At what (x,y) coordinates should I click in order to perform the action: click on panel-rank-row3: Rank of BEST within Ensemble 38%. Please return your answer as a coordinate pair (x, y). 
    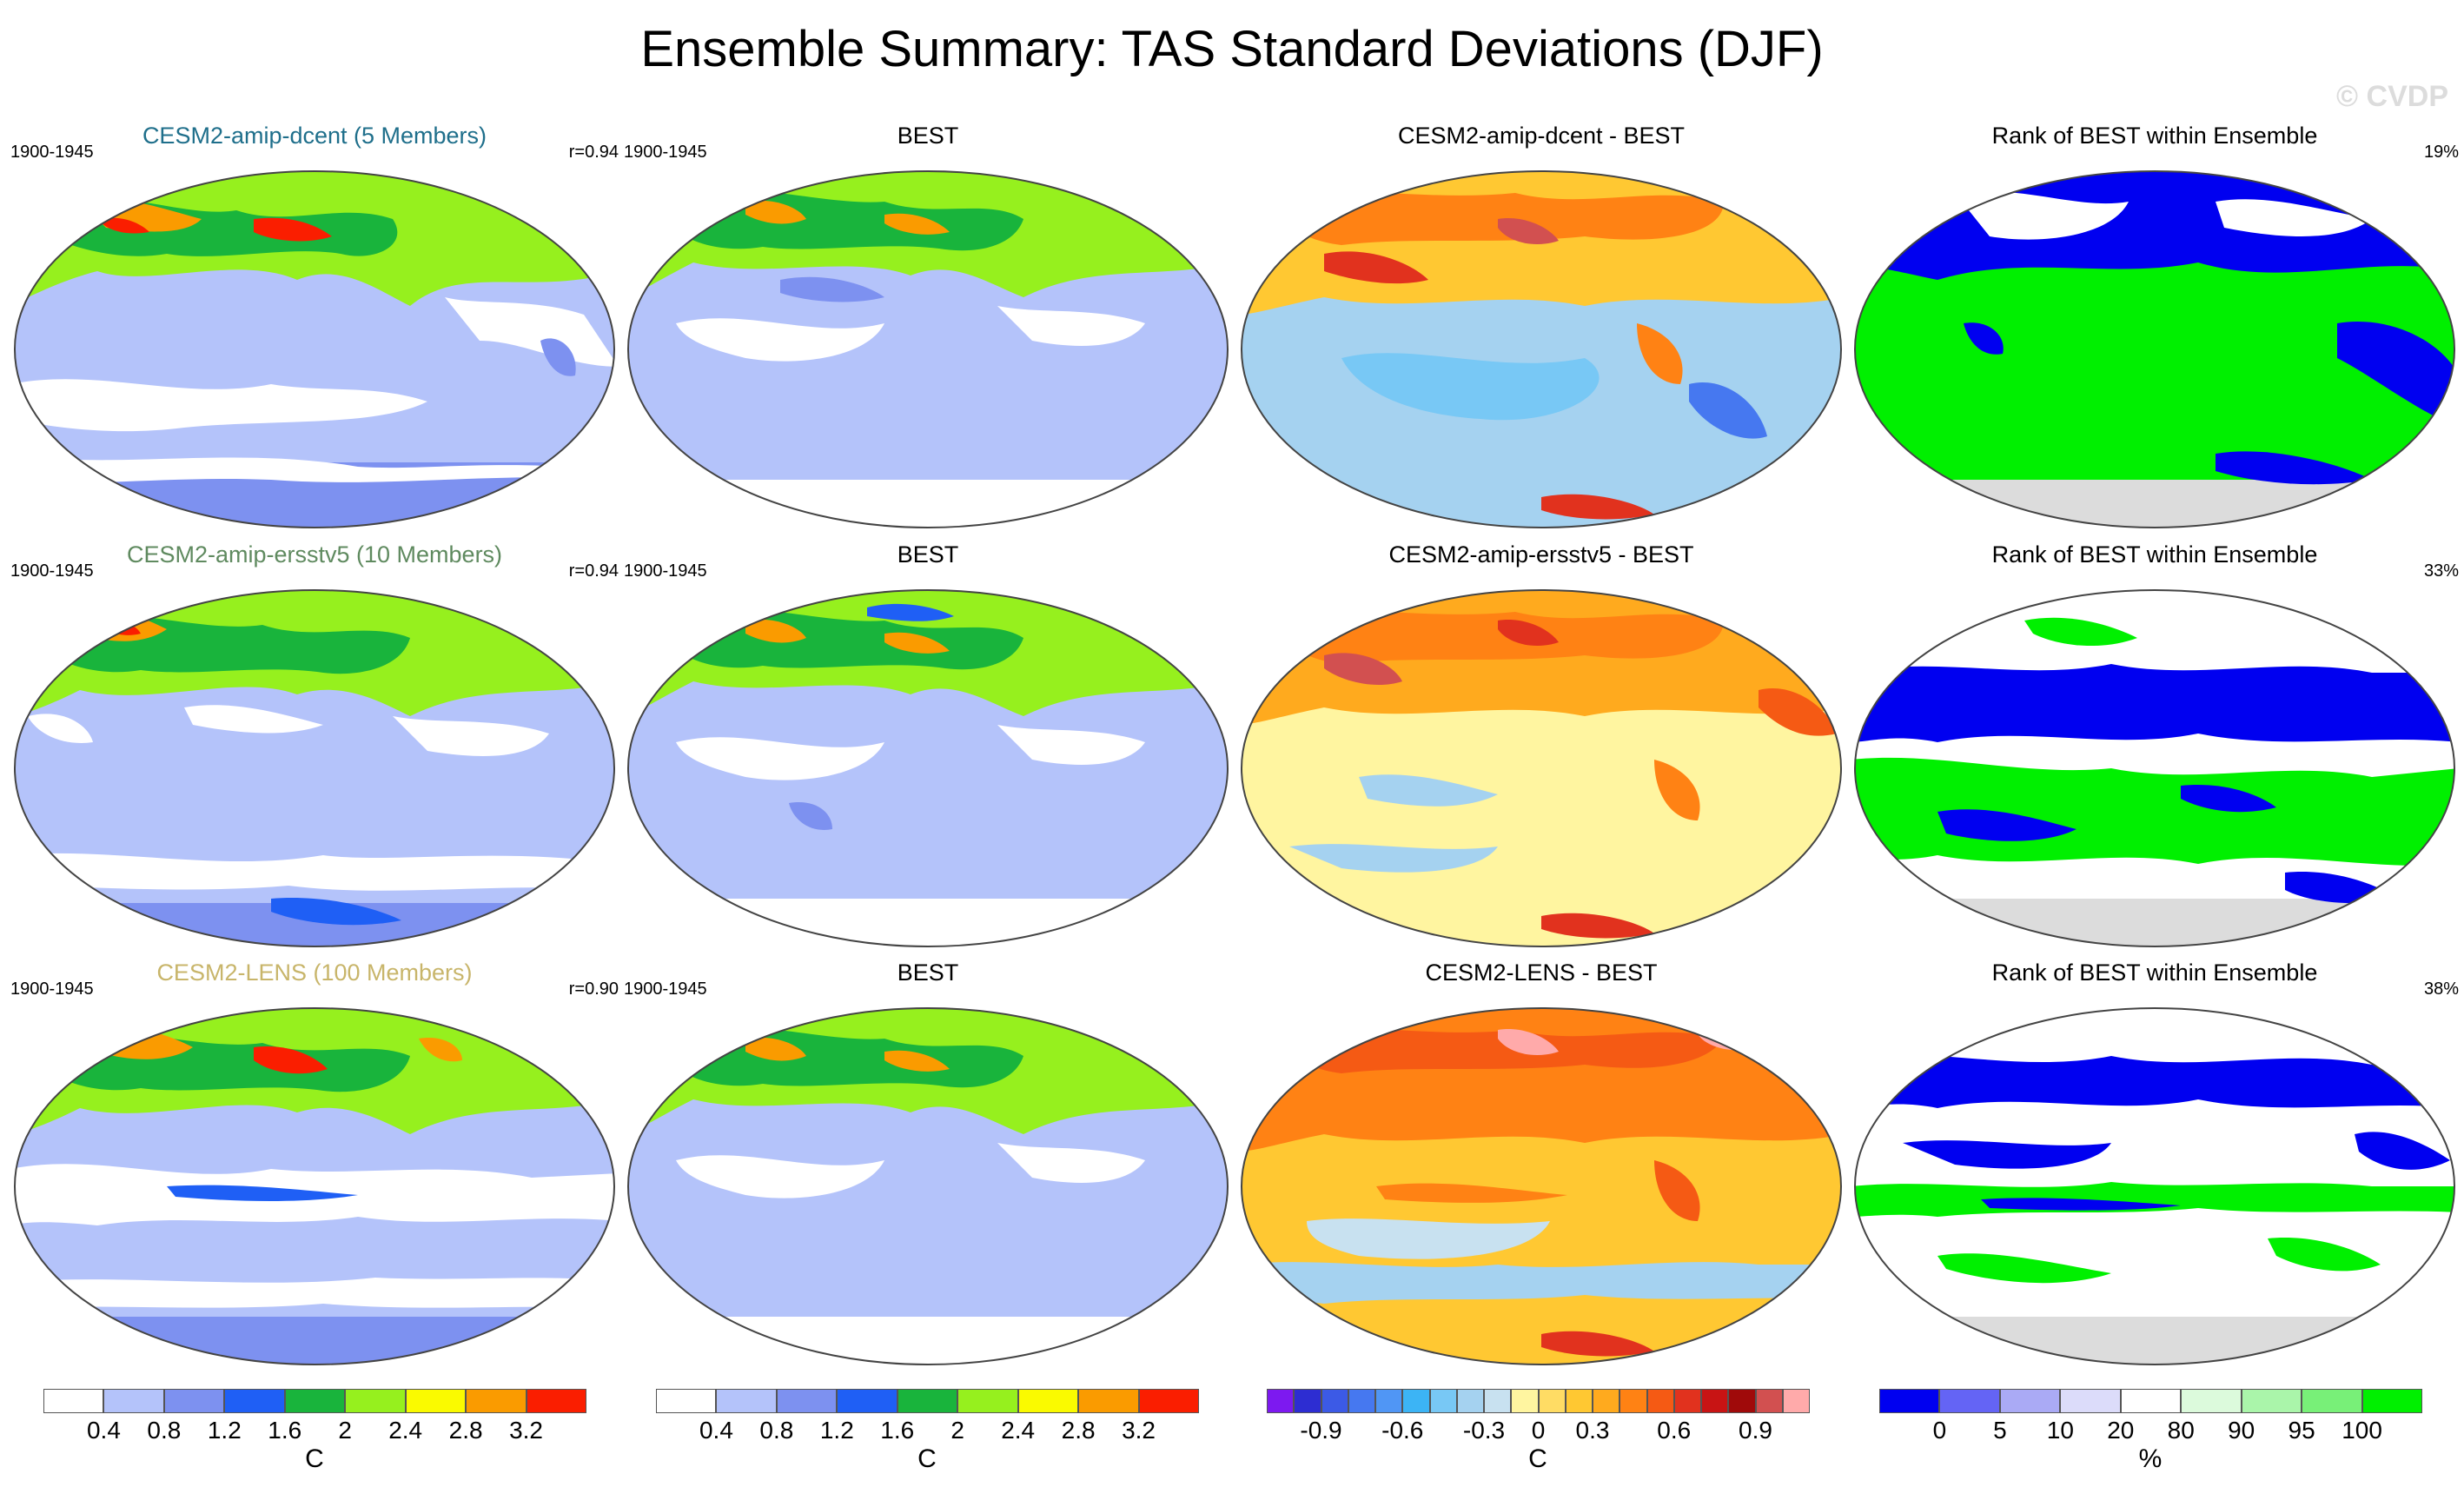
    Looking at the image, I should click on (2155, 1163).